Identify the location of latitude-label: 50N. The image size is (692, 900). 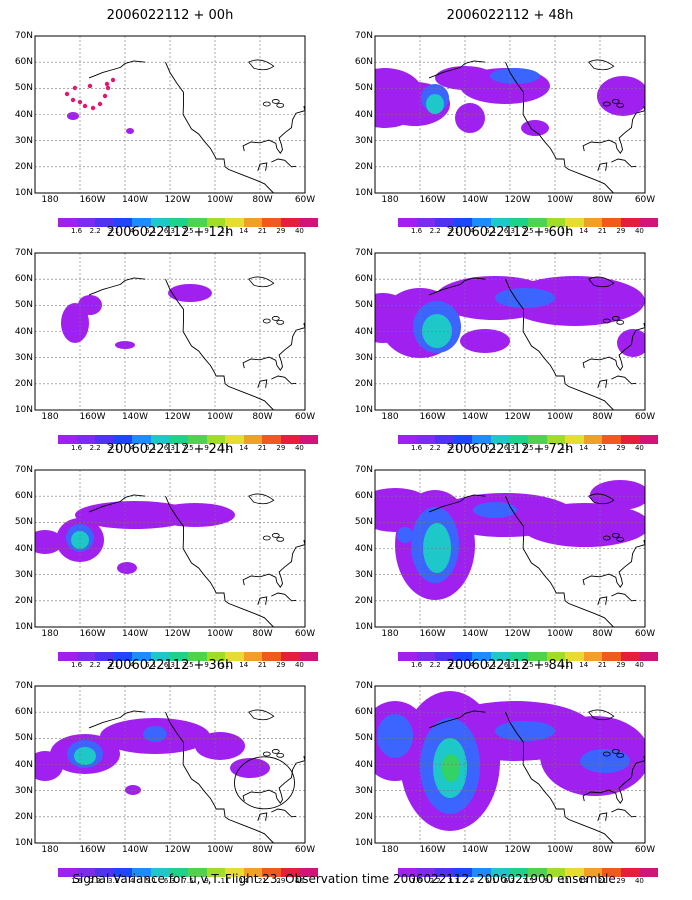
(23, 88).